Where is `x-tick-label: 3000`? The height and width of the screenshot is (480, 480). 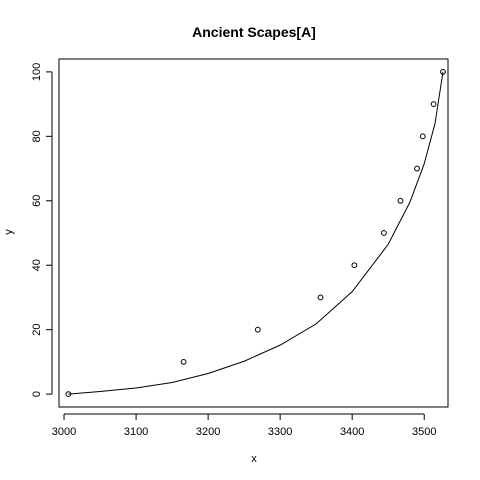
x-tick-label: 3000 is located at coordinates (64, 432).